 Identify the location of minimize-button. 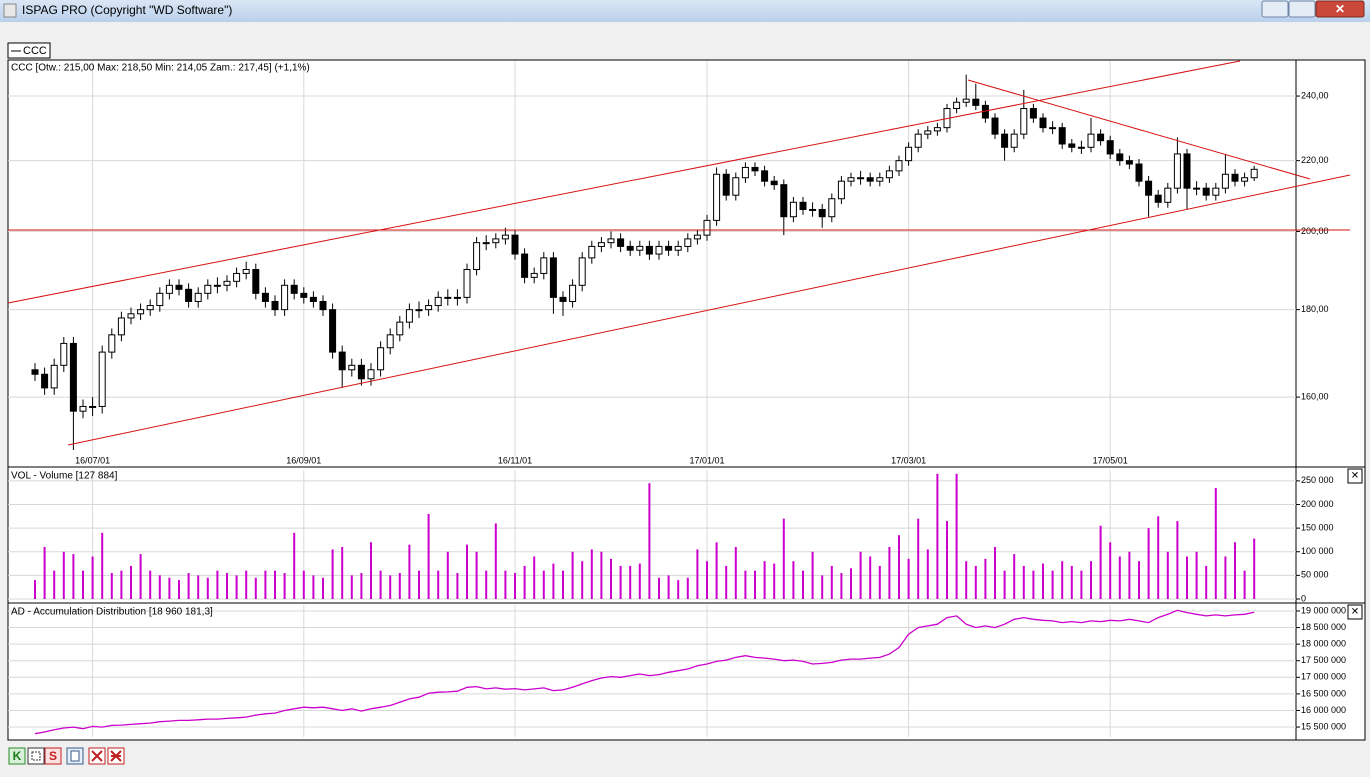
(1275, 9).